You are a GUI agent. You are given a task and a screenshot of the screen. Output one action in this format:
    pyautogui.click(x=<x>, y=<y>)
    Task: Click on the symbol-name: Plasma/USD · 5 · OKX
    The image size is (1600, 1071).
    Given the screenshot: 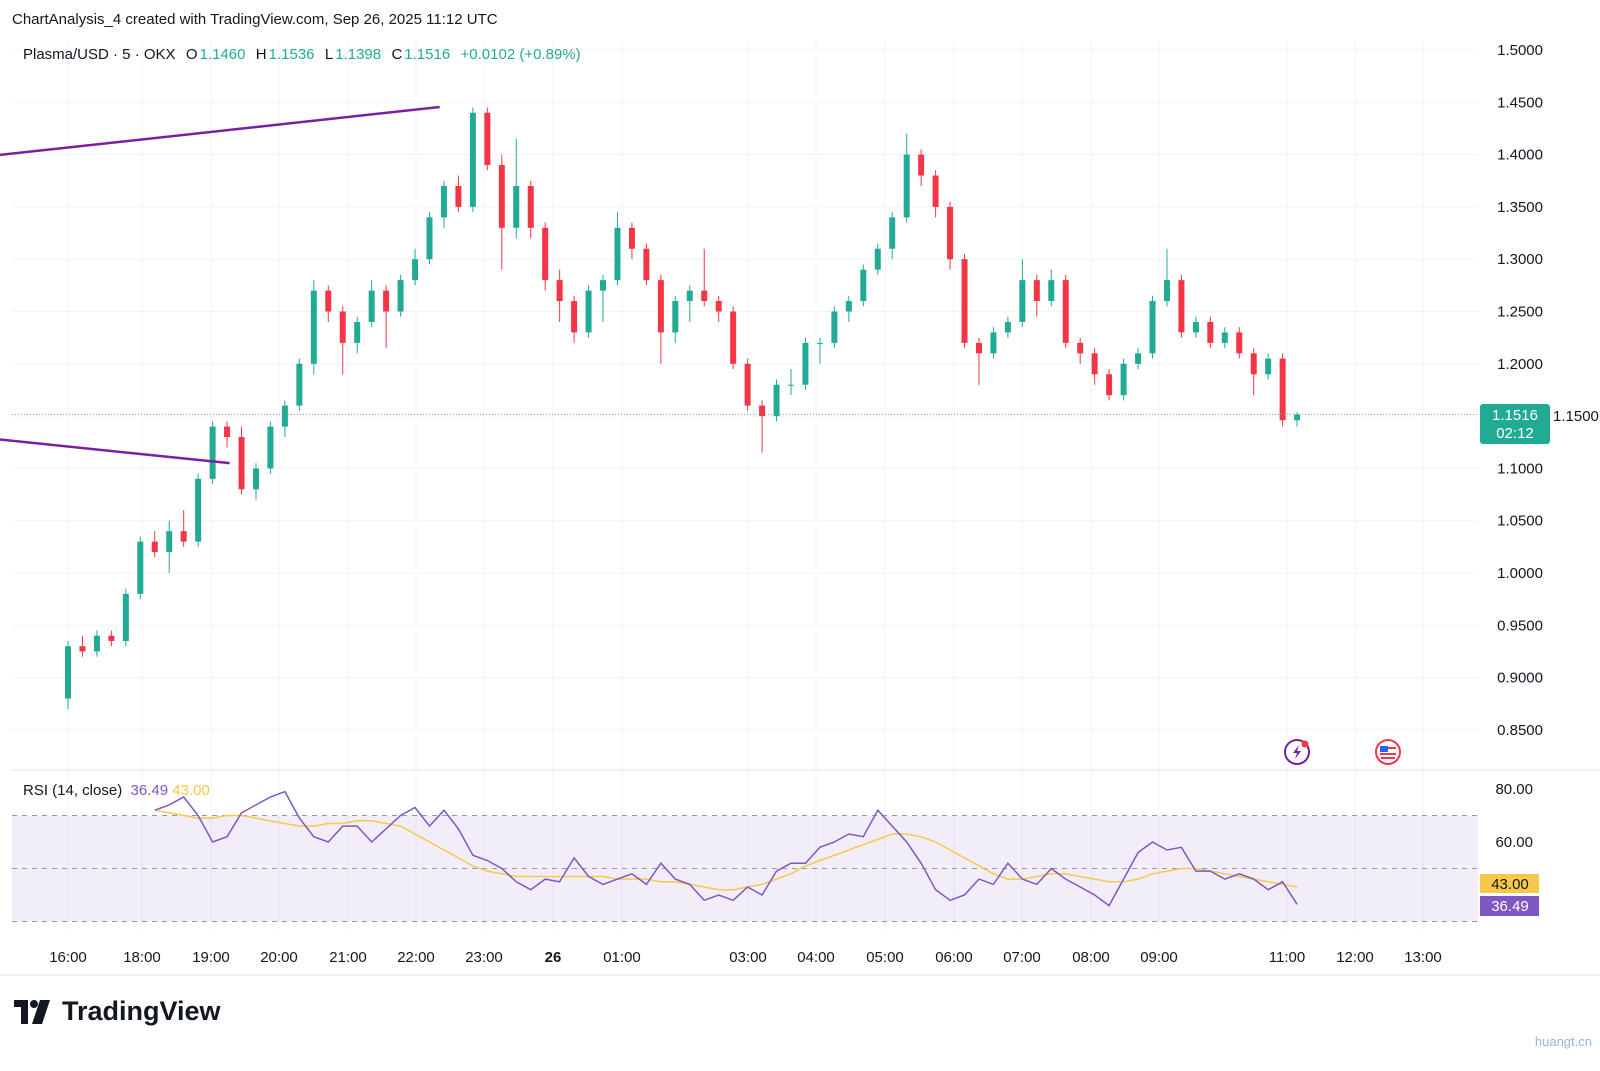 What is the action you would take?
    pyautogui.click(x=99, y=54)
    